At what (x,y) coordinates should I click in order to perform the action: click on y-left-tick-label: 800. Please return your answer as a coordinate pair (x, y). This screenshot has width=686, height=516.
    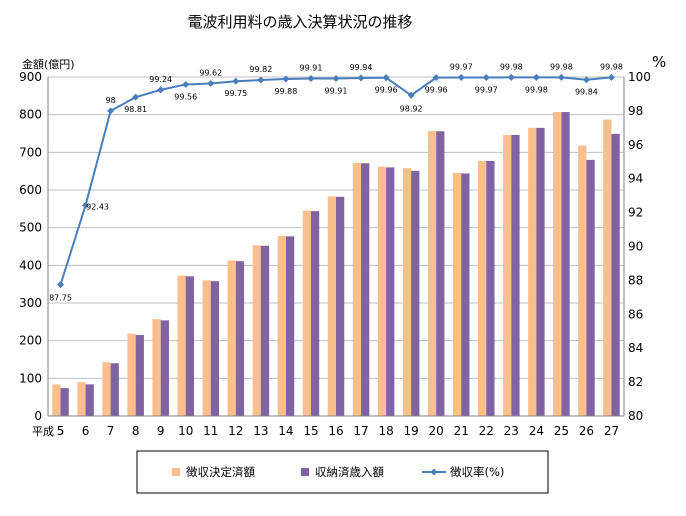
    Looking at the image, I should click on (30, 115).